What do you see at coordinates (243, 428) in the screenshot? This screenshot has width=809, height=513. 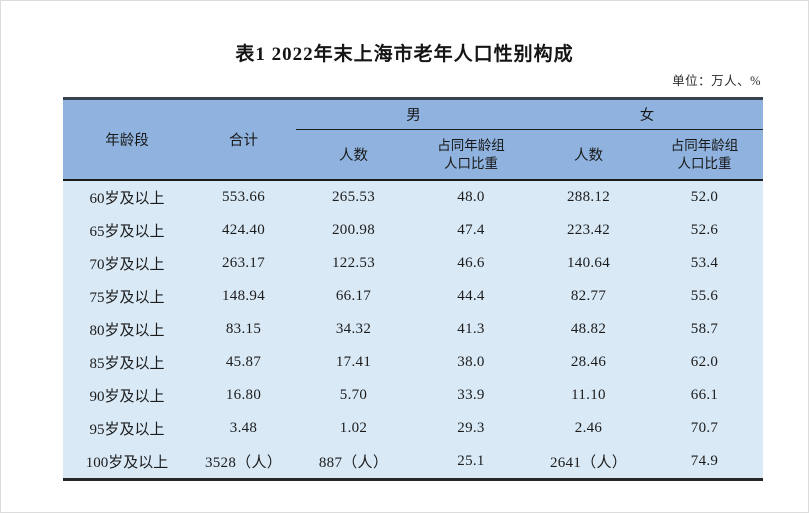 I see `cell-total: 3.48` at bounding box center [243, 428].